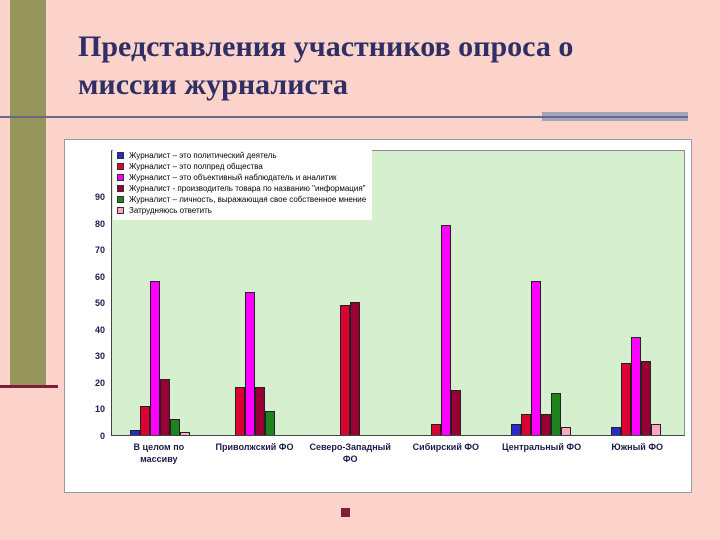 Image resolution: width=720 pixels, height=540 pixels. What do you see at coordinates (99, 276) in the screenshot?
I see `y-tick-label: 60` at bounding box center [99, 276].